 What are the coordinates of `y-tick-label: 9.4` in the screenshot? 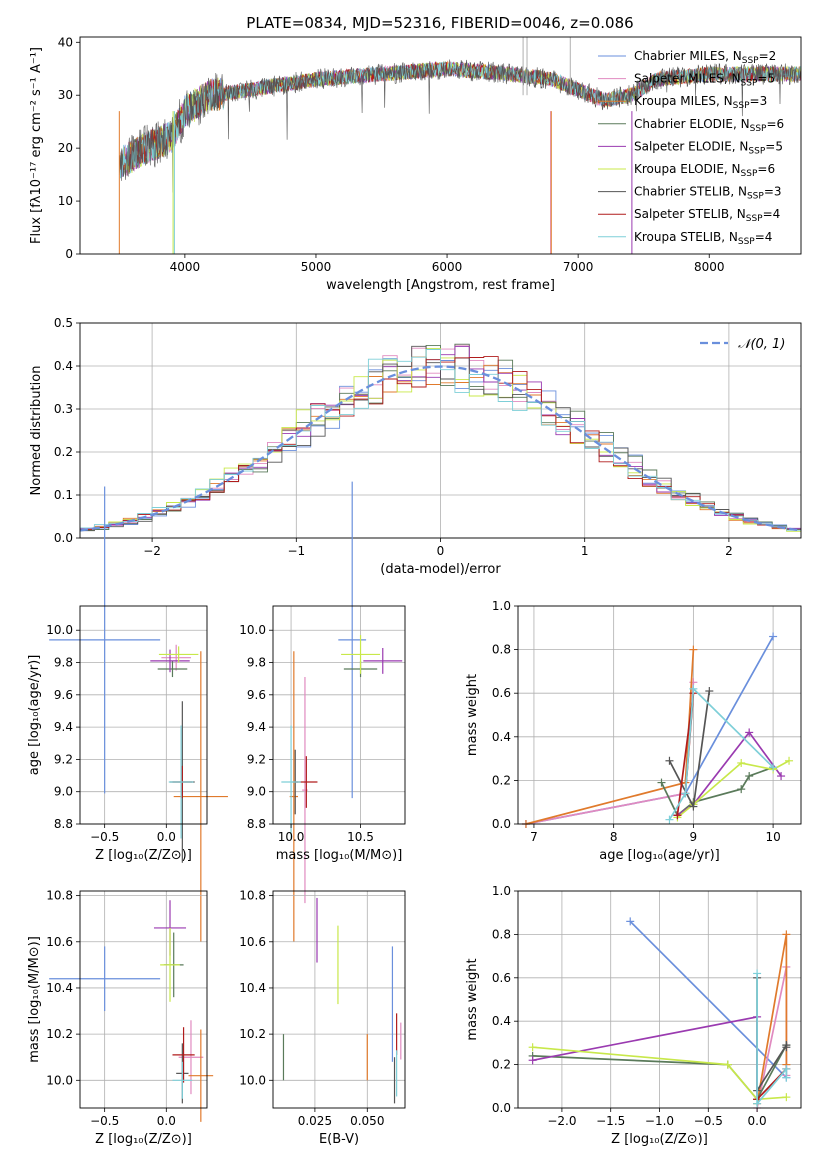 It's located at (256, 727).